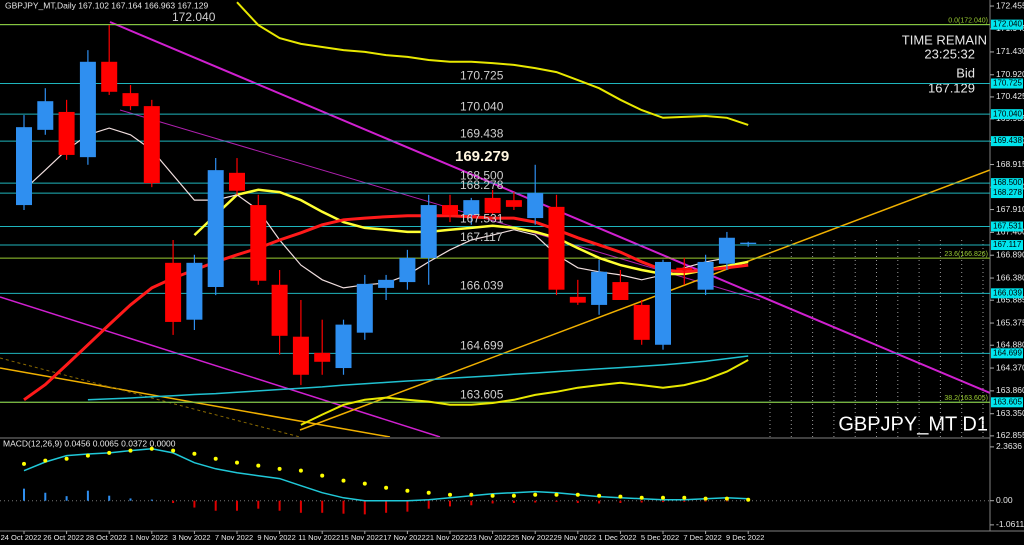 The image size is (1024, 545). What do you see at coordinates (1010, 367) in the screenshot?
I see `y-tick-label: 164.370` at bounding box center [1010, 367].